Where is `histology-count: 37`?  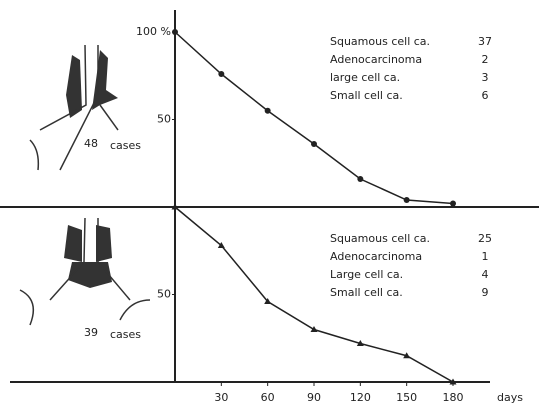 histology-count: 37 is located at coordinates (485, 41).